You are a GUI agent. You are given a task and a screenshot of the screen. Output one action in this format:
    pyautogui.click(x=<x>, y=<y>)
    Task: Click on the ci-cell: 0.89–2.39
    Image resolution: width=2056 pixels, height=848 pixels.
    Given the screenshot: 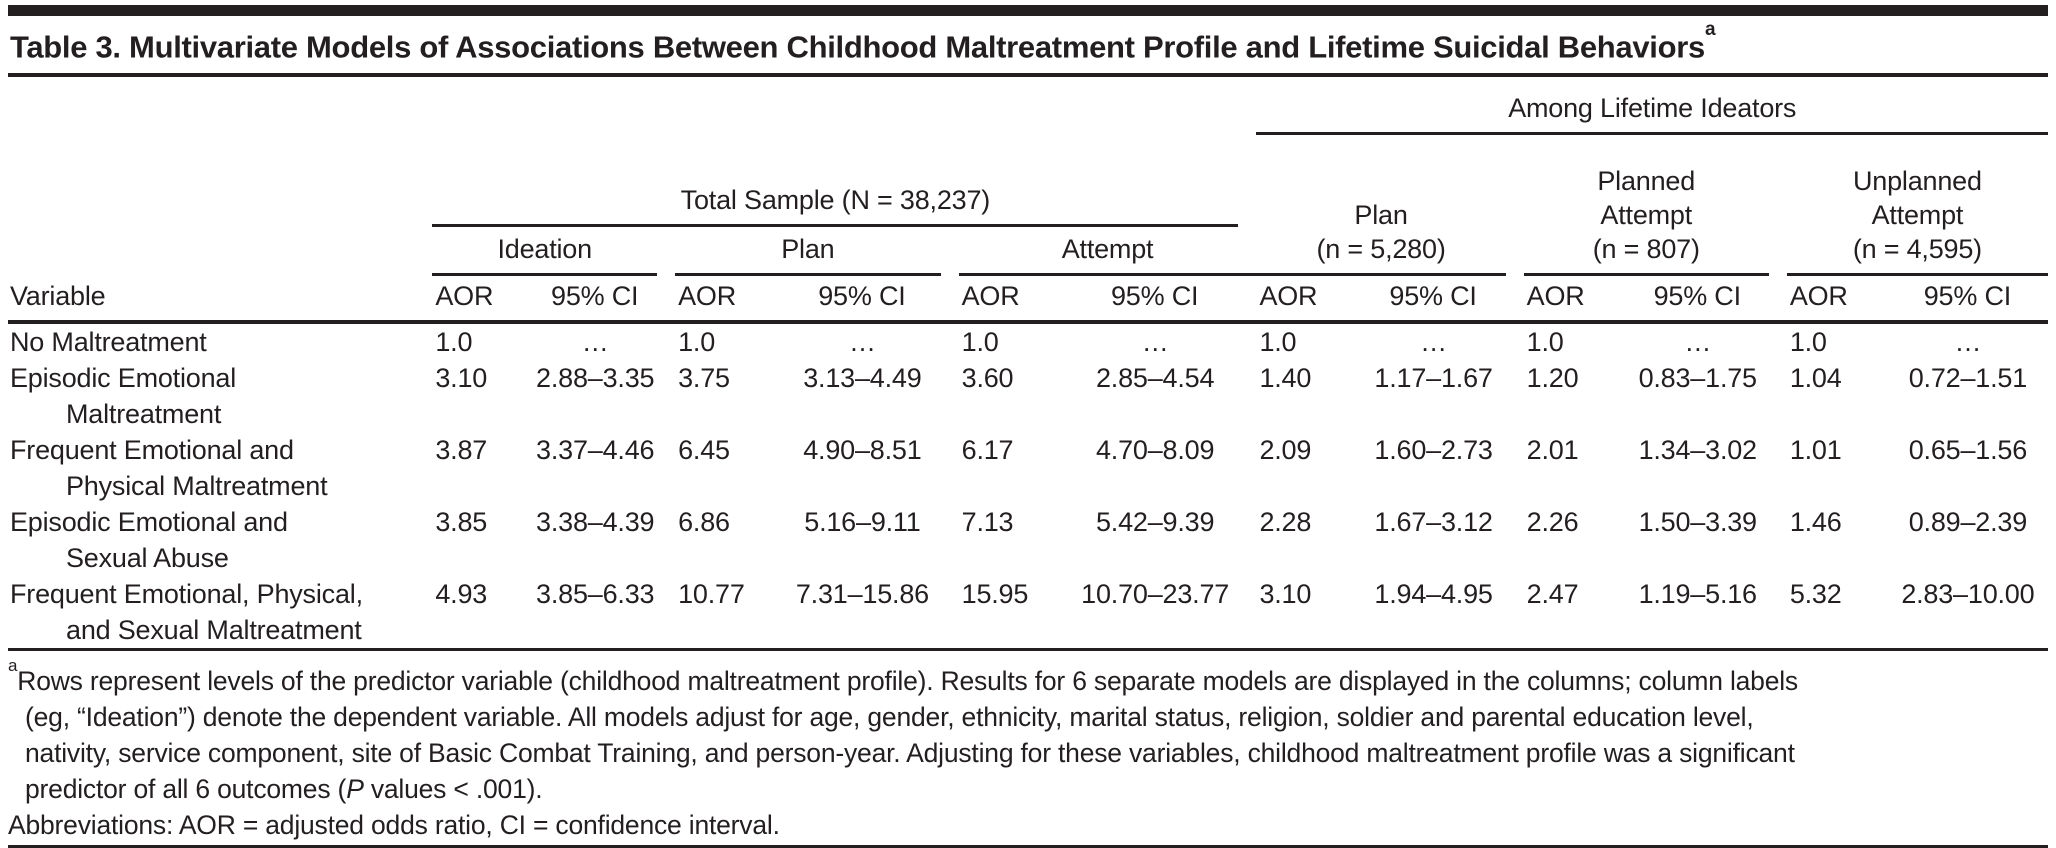 What is the action you would take?
    pyautogui.click(x=1968, y=522)
    